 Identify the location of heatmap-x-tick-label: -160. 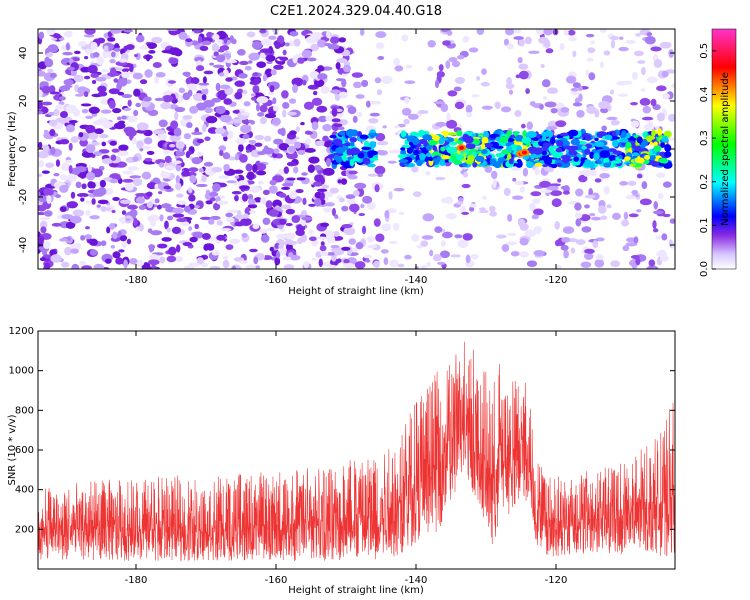
(276, 280).